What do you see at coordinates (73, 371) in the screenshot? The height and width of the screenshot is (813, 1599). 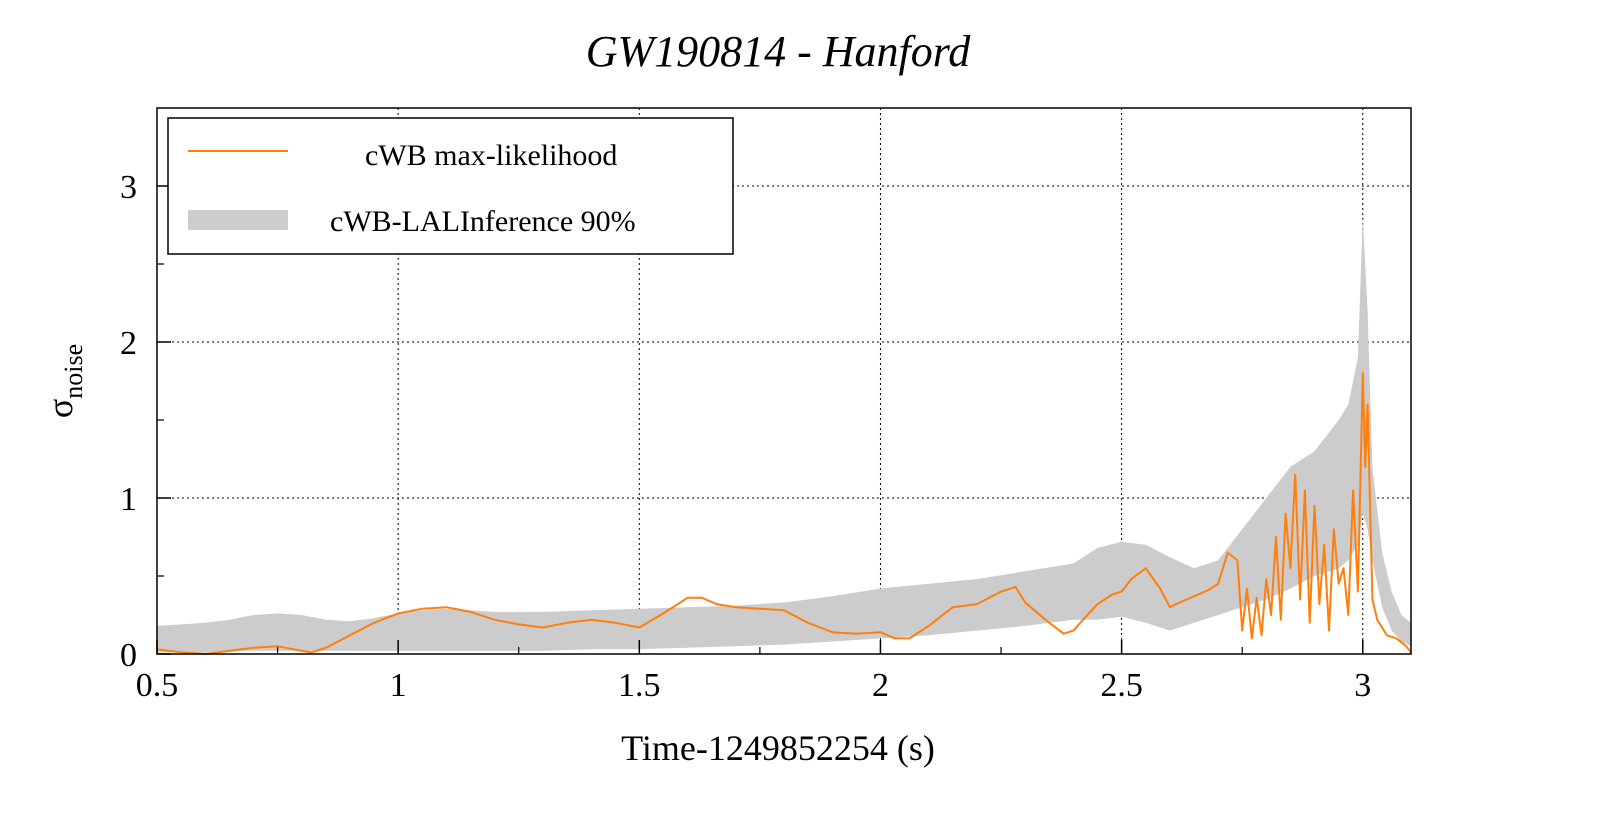 I see `y-axis-label-sub: noise` at bounding box center [73, 371].